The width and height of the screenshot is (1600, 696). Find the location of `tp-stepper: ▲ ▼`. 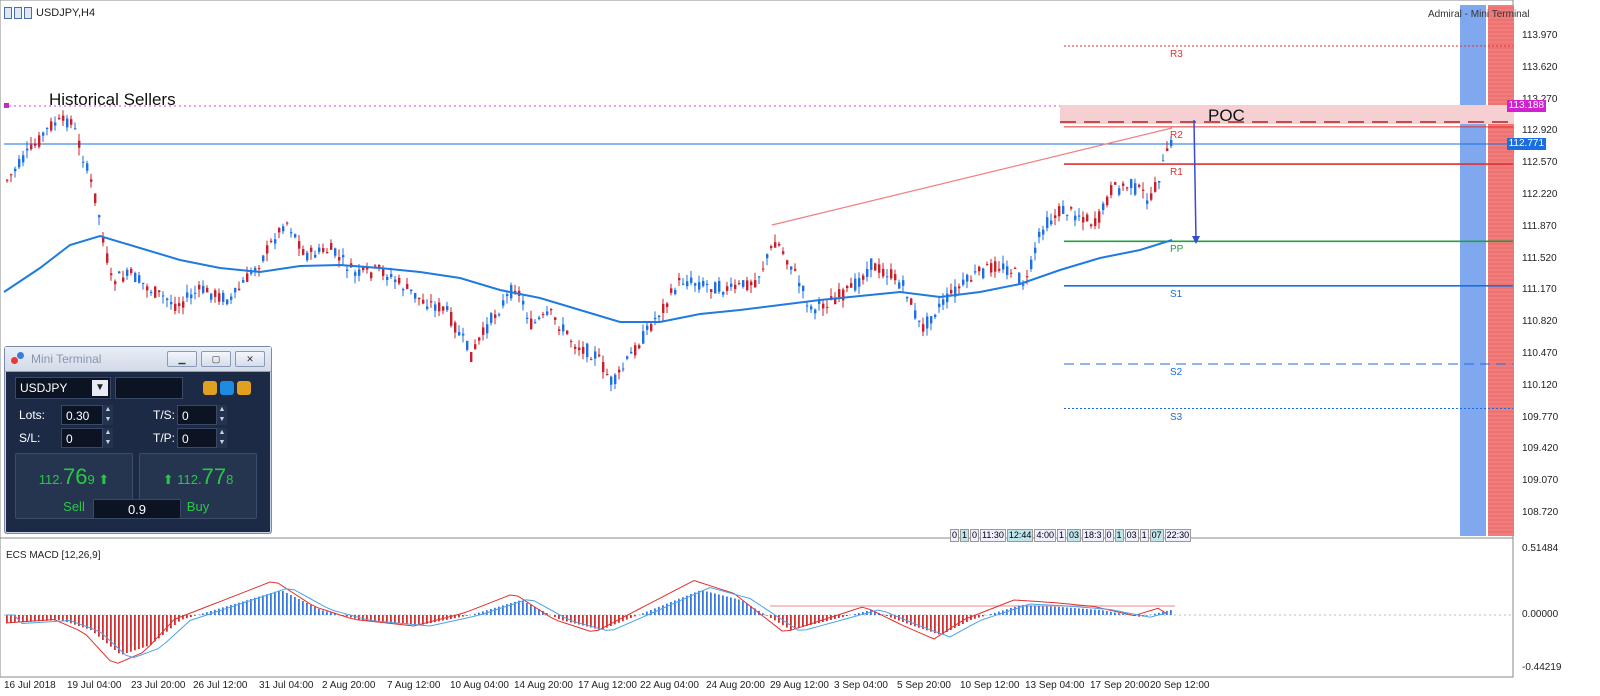

tp-stepper: ▲ ▼ is located at coordinates (222, 438).